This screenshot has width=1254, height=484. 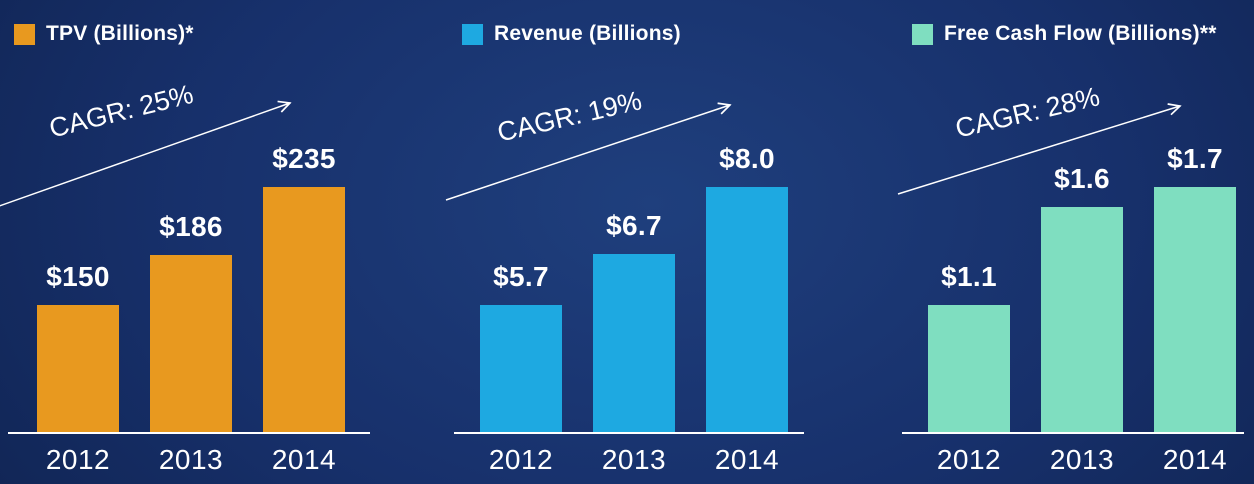 I want to click on bar-value-label: $6.7, so click(x=634, y=225).